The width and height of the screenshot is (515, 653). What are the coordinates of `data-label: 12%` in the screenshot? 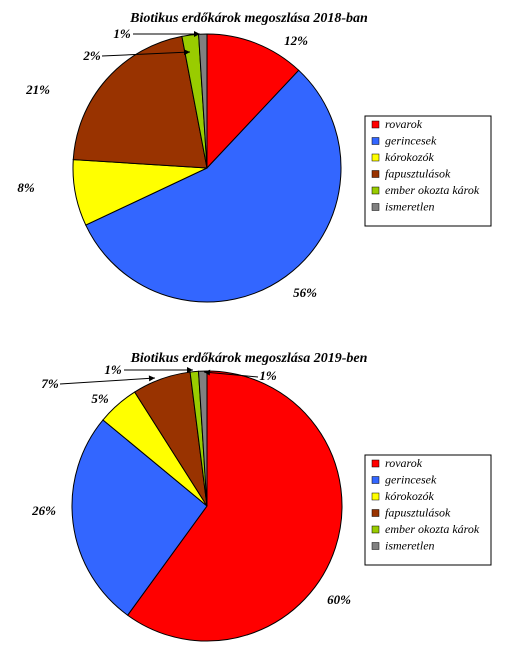 It's located at (296, 40).